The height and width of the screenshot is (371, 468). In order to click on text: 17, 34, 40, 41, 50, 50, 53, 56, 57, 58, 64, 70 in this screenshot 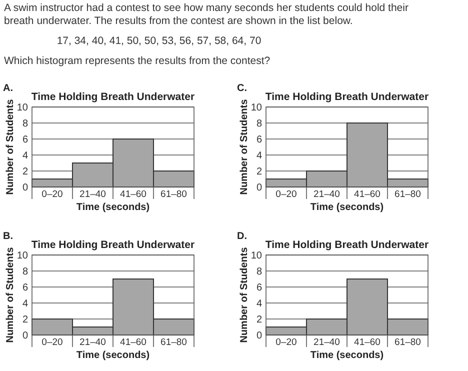, I will do `click(159, 41)`.